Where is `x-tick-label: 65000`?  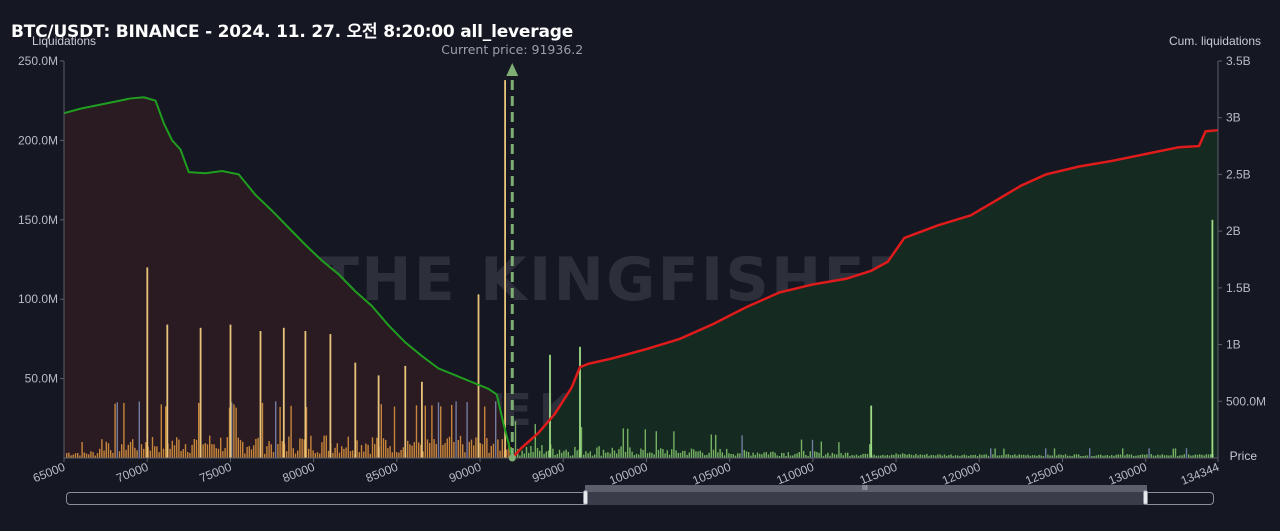
x-tick-label: 65000 is located at coordinates (49, 473).